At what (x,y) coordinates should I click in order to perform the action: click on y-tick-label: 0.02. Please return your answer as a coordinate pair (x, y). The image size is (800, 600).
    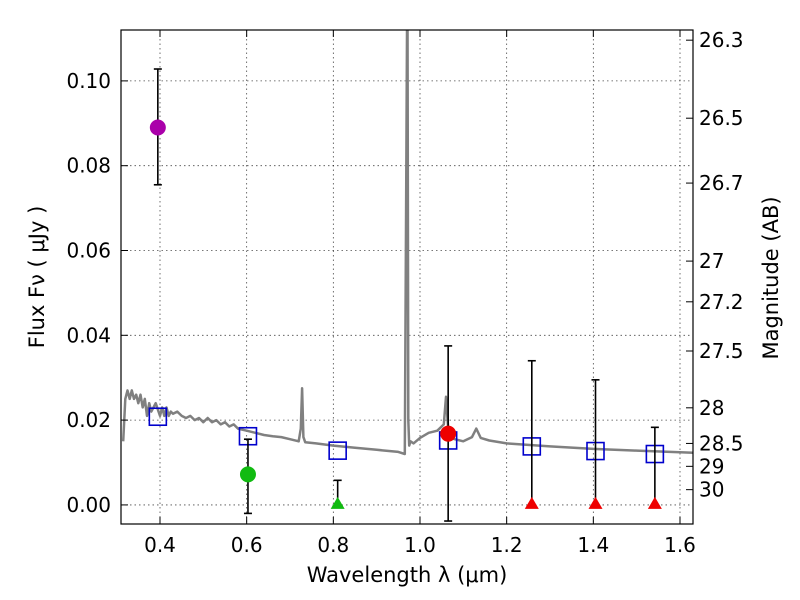
    Looking at the image, I should click on (88, 420).